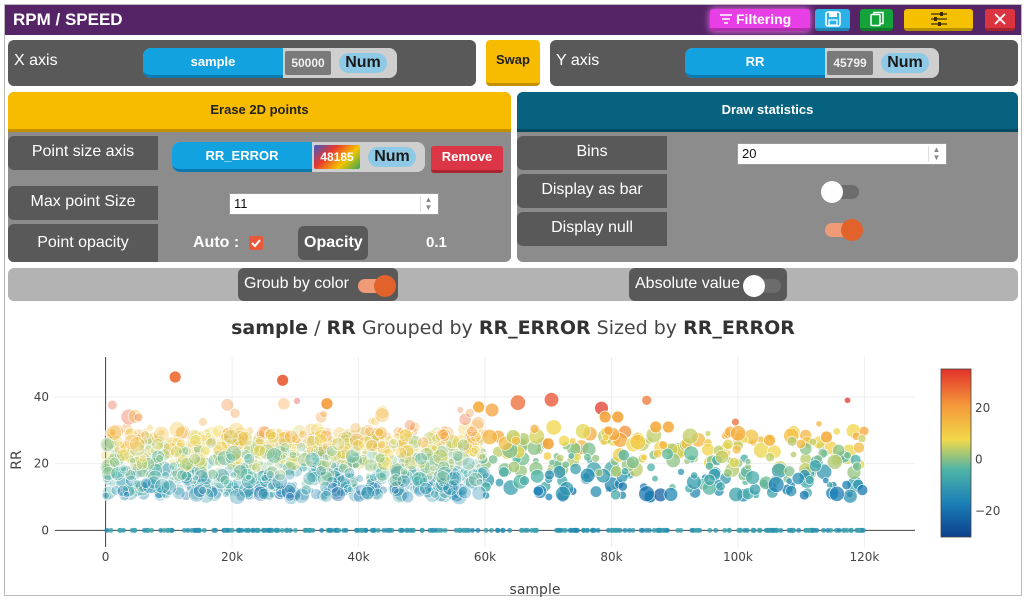 Image resolution: width=1026 pixels, height=600 pixels. I want to click on display-as-bar-toggle, so click(840, 192).